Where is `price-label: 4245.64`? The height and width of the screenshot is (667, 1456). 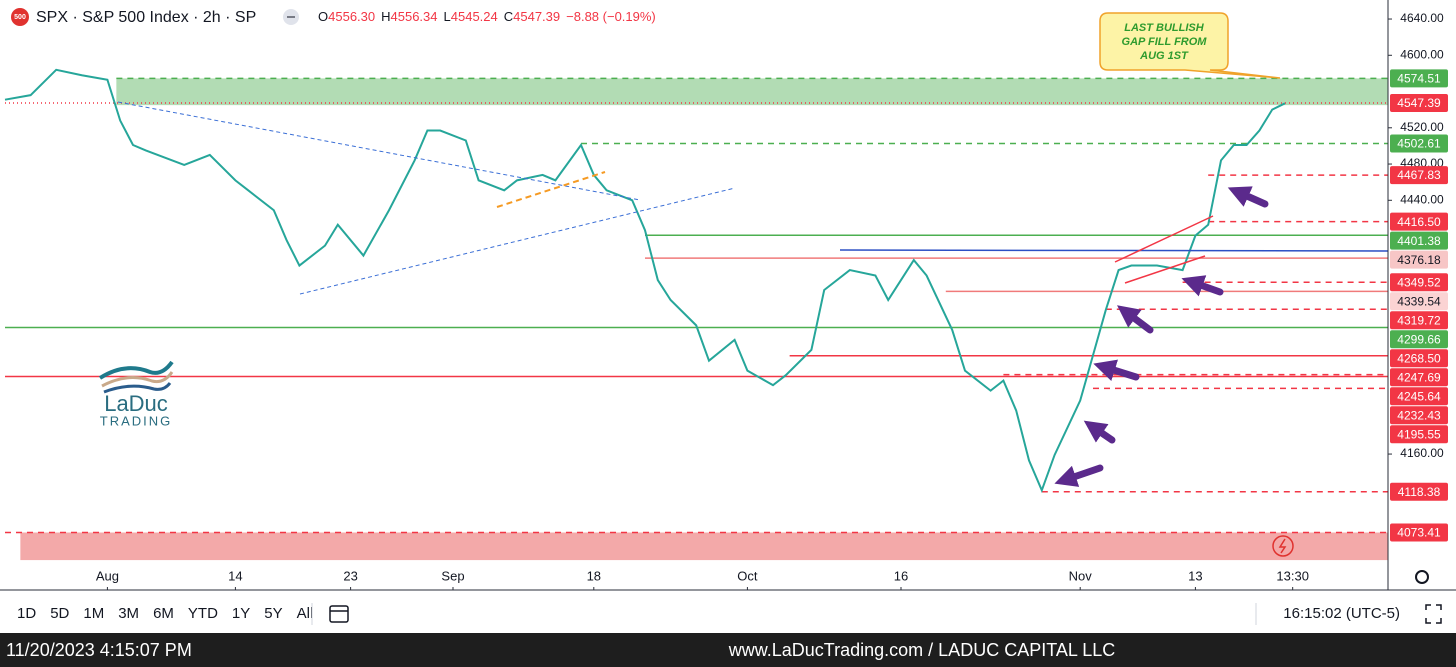 price-label: 4245.64 is located at coordinates (1419, 396).